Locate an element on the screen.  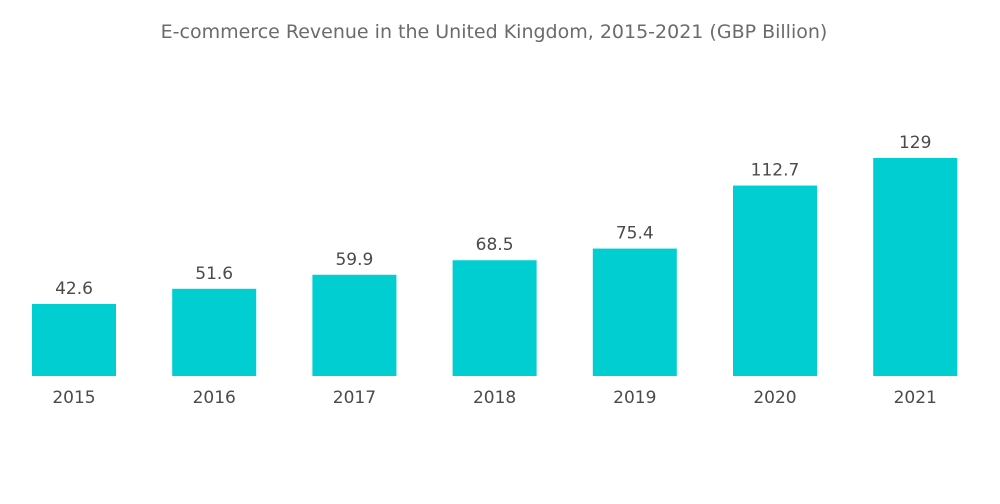
data-label-2017: 59.9 is located at coordinates (354, 260).